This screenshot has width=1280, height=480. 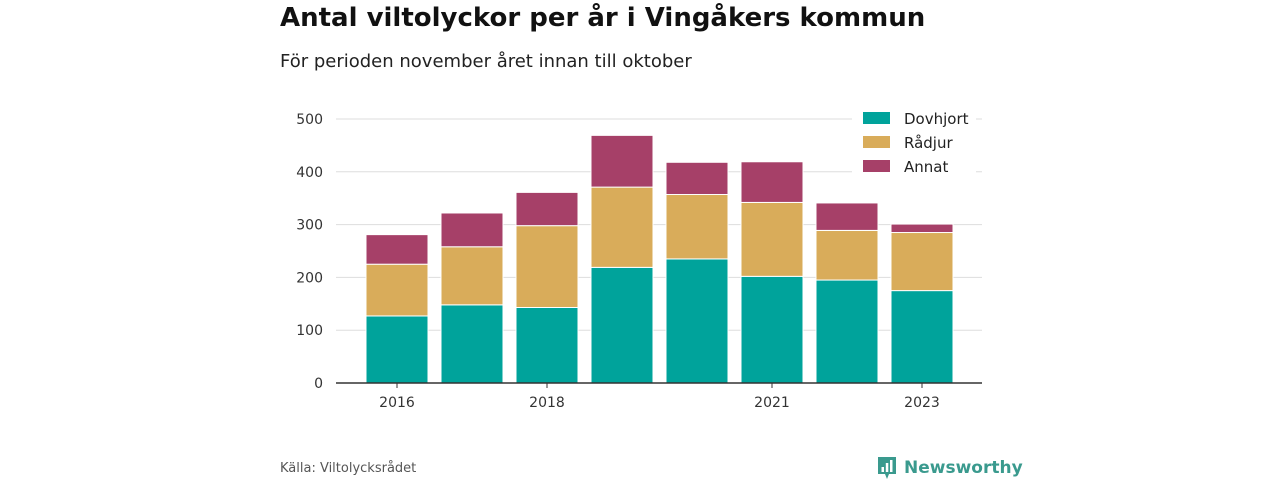 I want to click on bar-annat-2023, so click(x=922, y=228).